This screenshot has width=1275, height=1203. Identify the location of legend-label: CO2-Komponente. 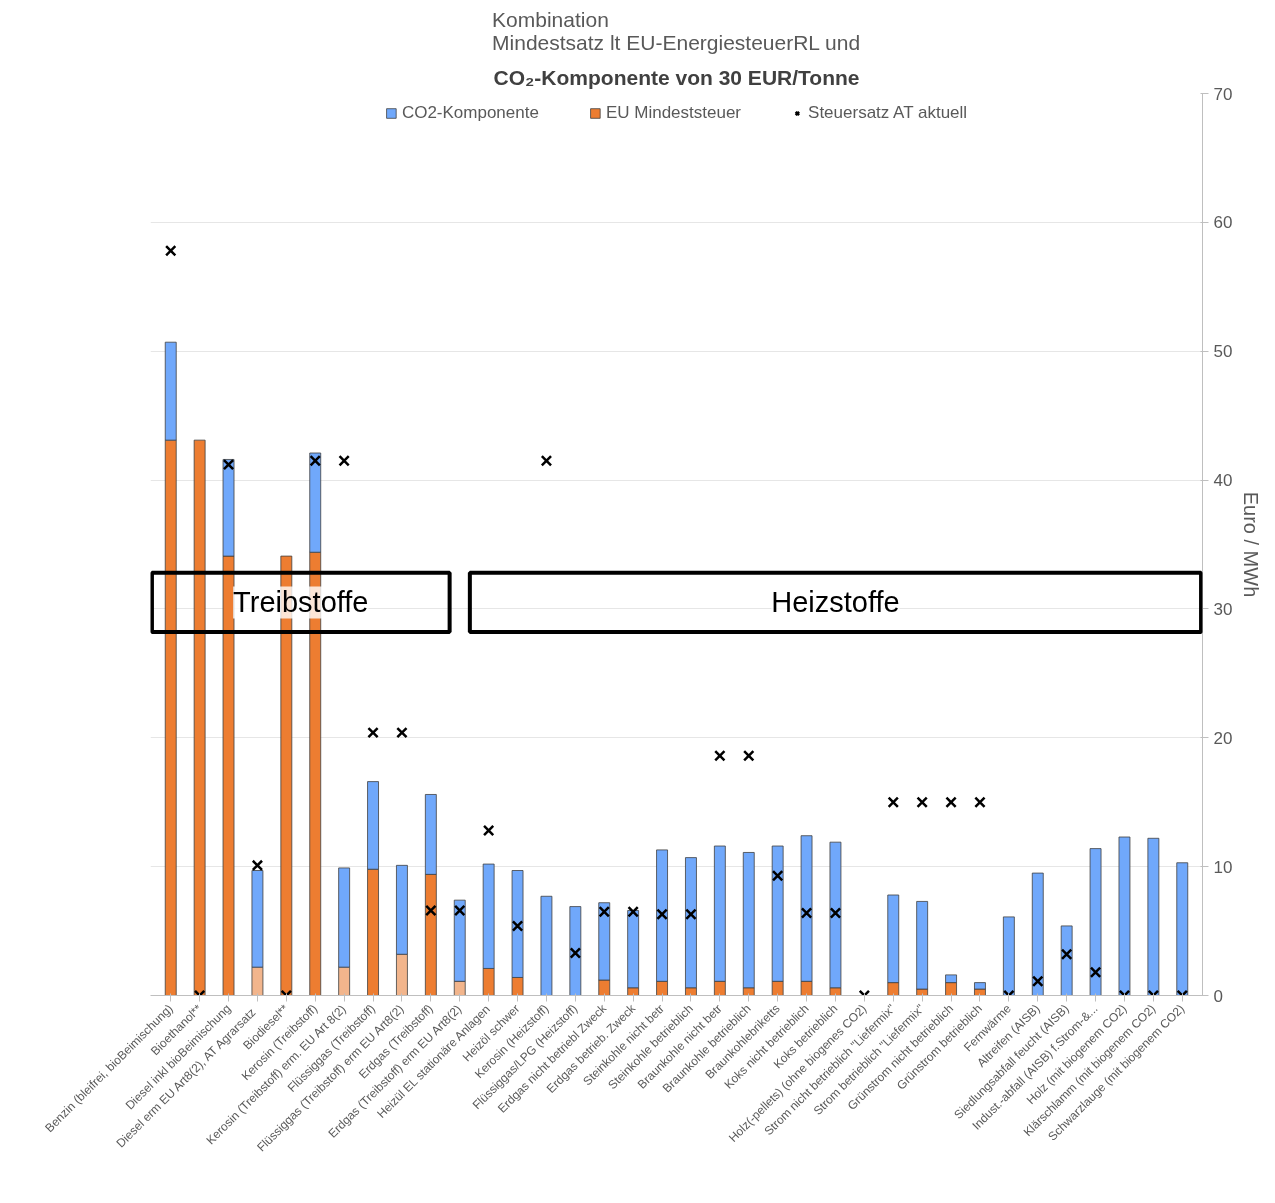
(470, 113).